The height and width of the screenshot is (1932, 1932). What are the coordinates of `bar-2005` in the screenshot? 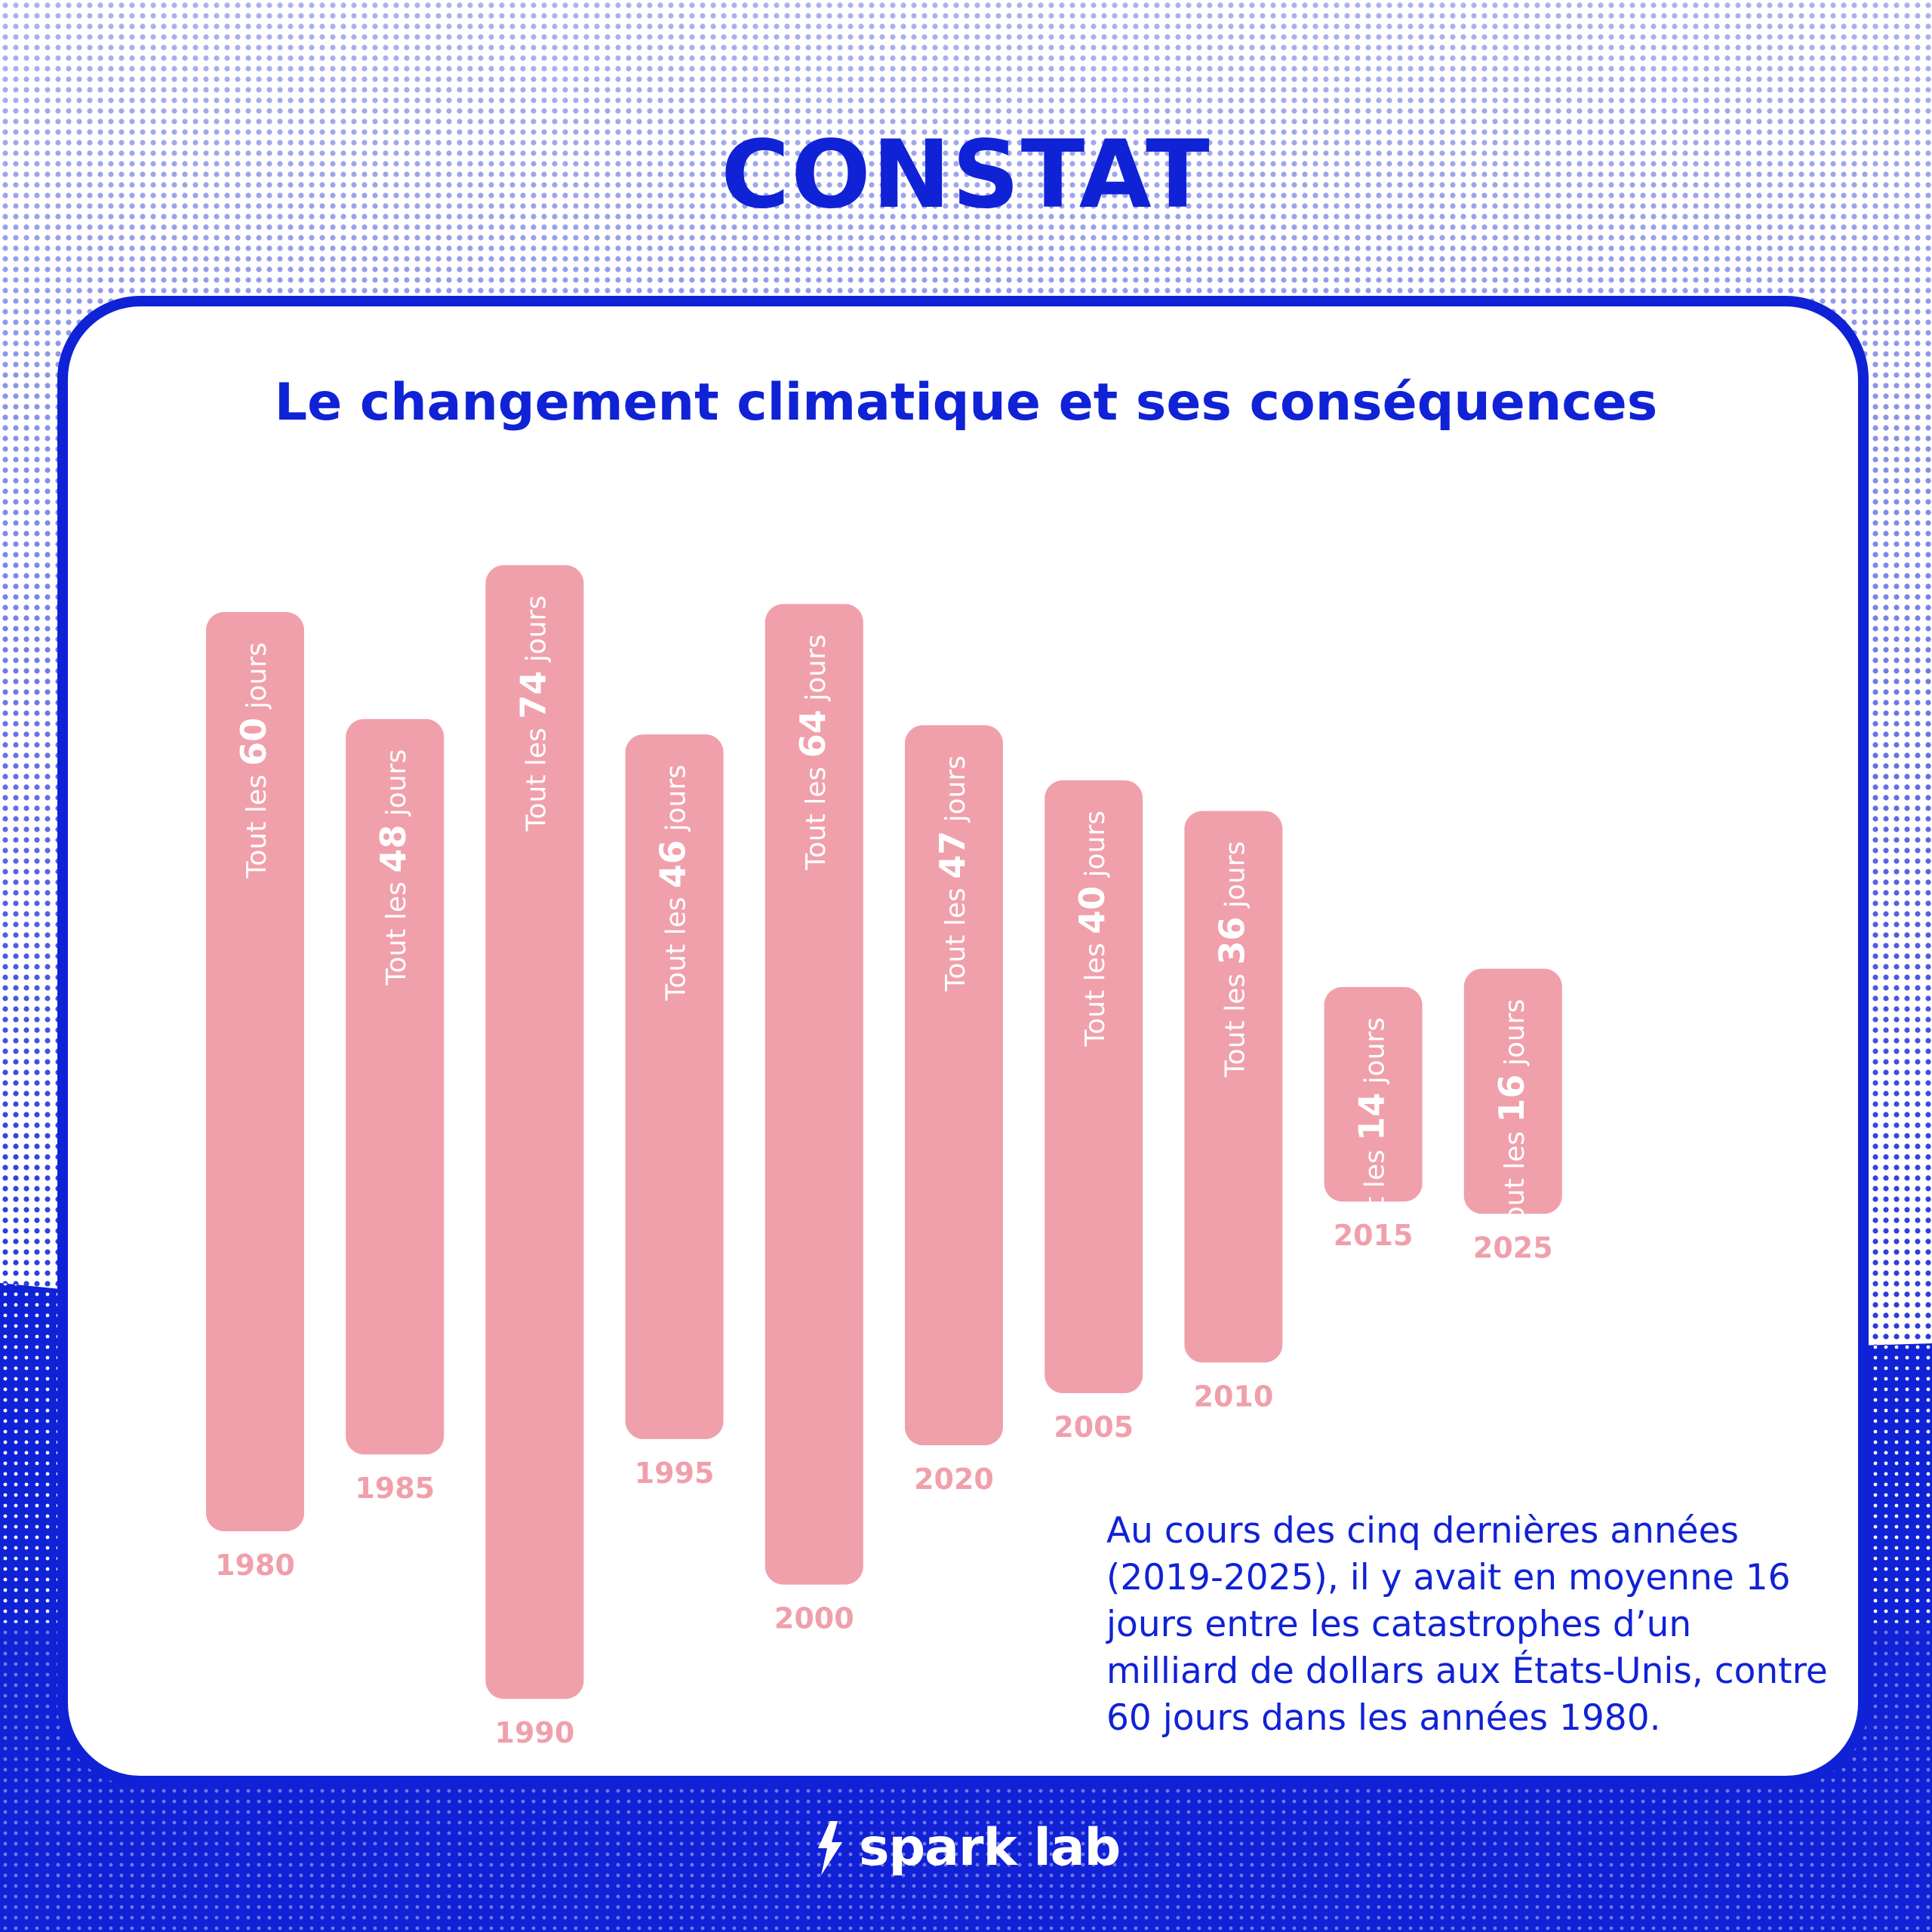 It's located at (1093, 1086).